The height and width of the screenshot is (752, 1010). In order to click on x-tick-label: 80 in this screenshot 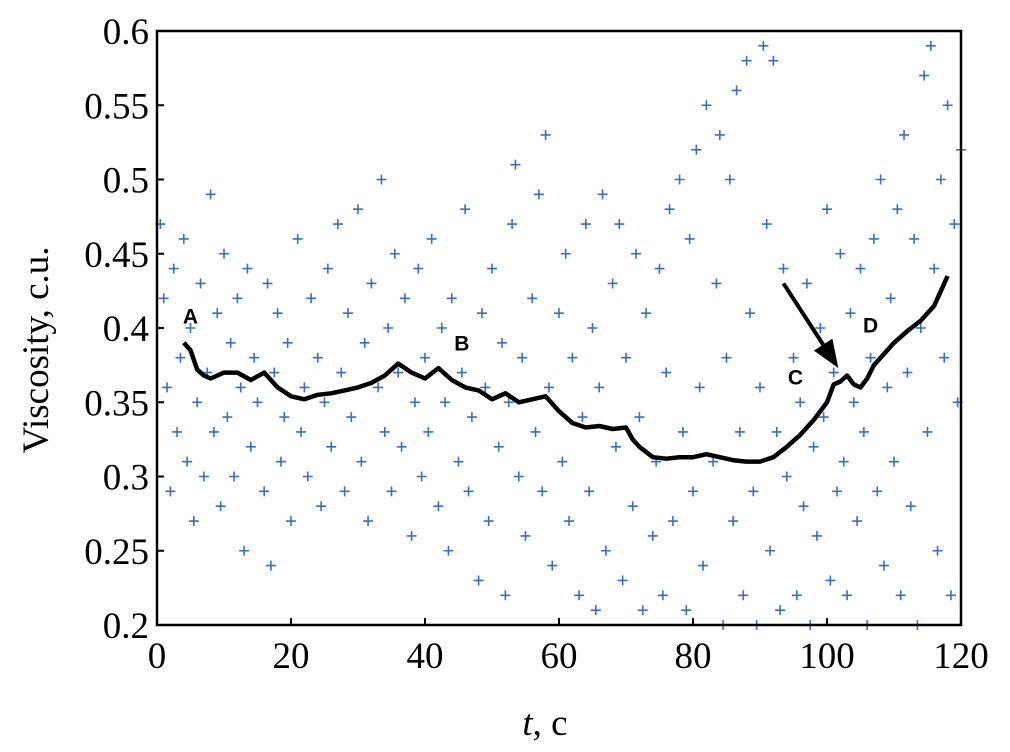, I will do `click(693, 656)`.